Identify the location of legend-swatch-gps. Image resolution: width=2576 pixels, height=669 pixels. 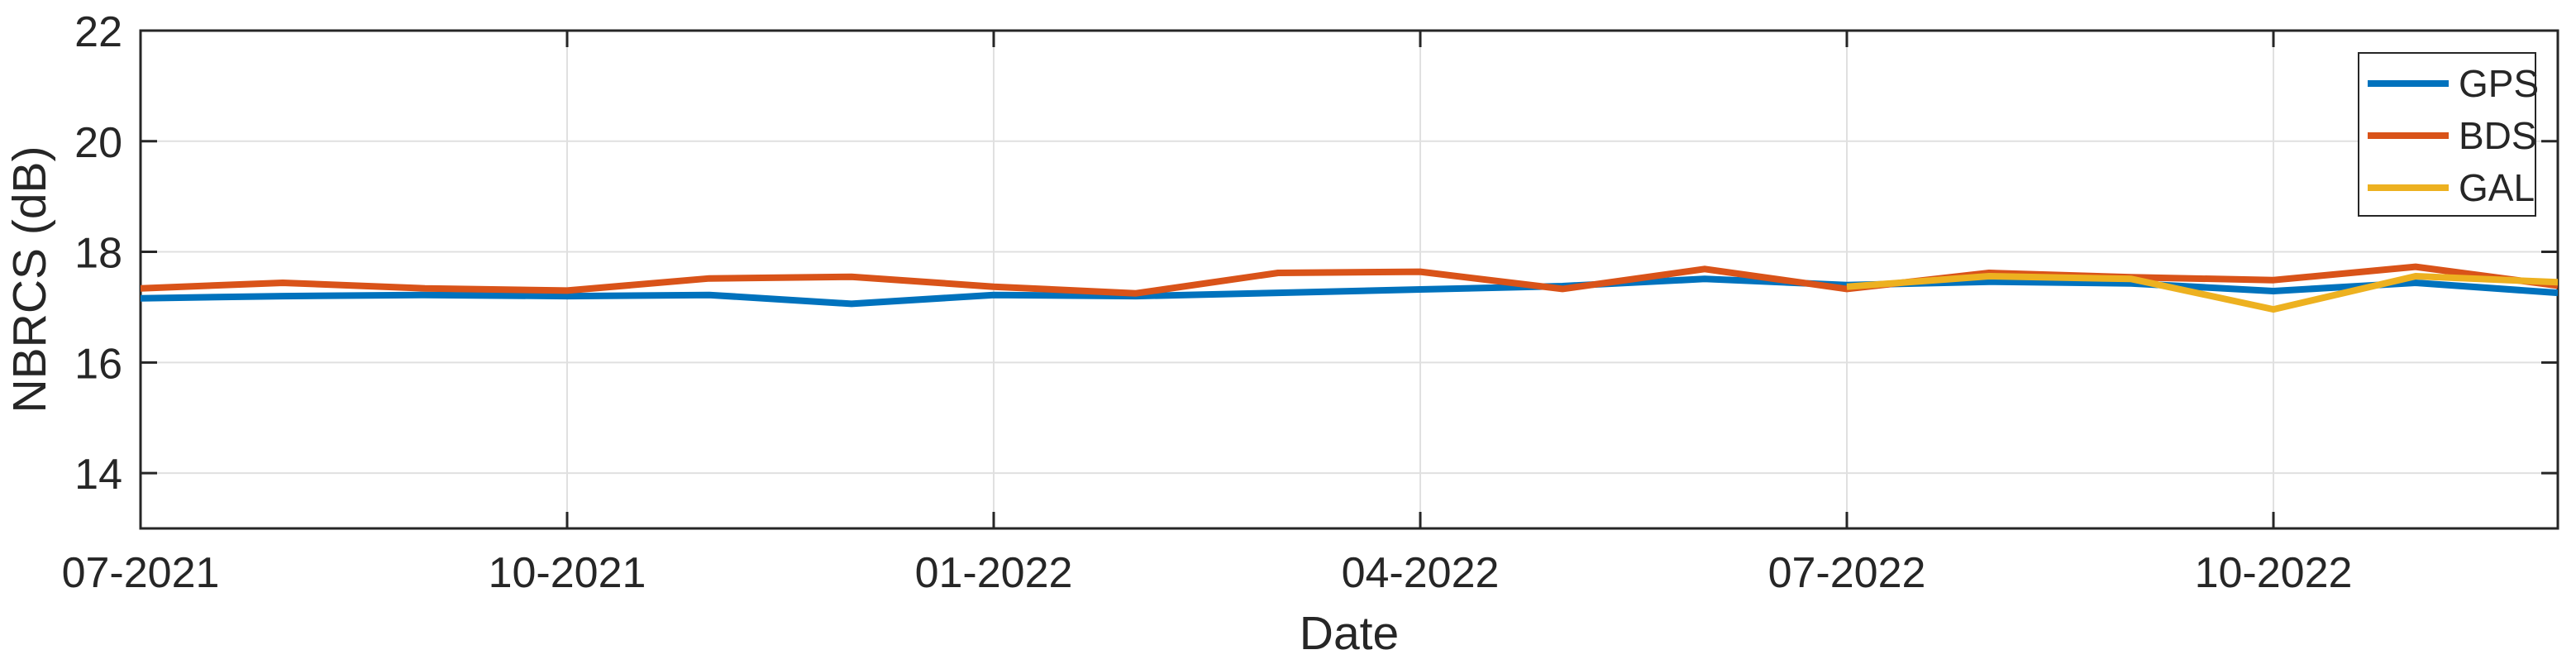
(2408, 83).